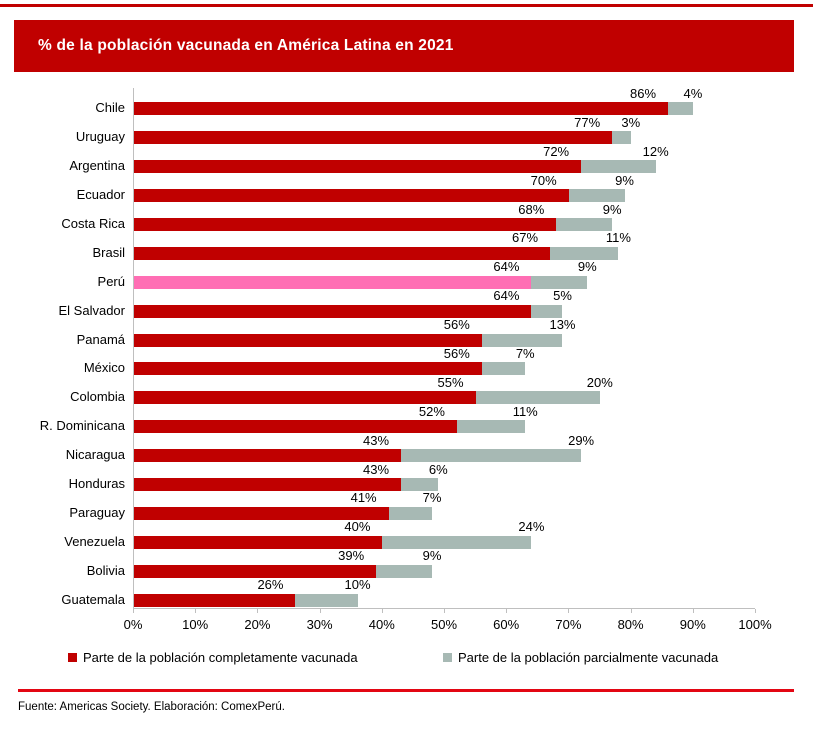 This screenshot has width=813, height=731. Describe the element at coordinates (431, 411) in the screenshot. I see `value-label-complete: 52%` at that location.